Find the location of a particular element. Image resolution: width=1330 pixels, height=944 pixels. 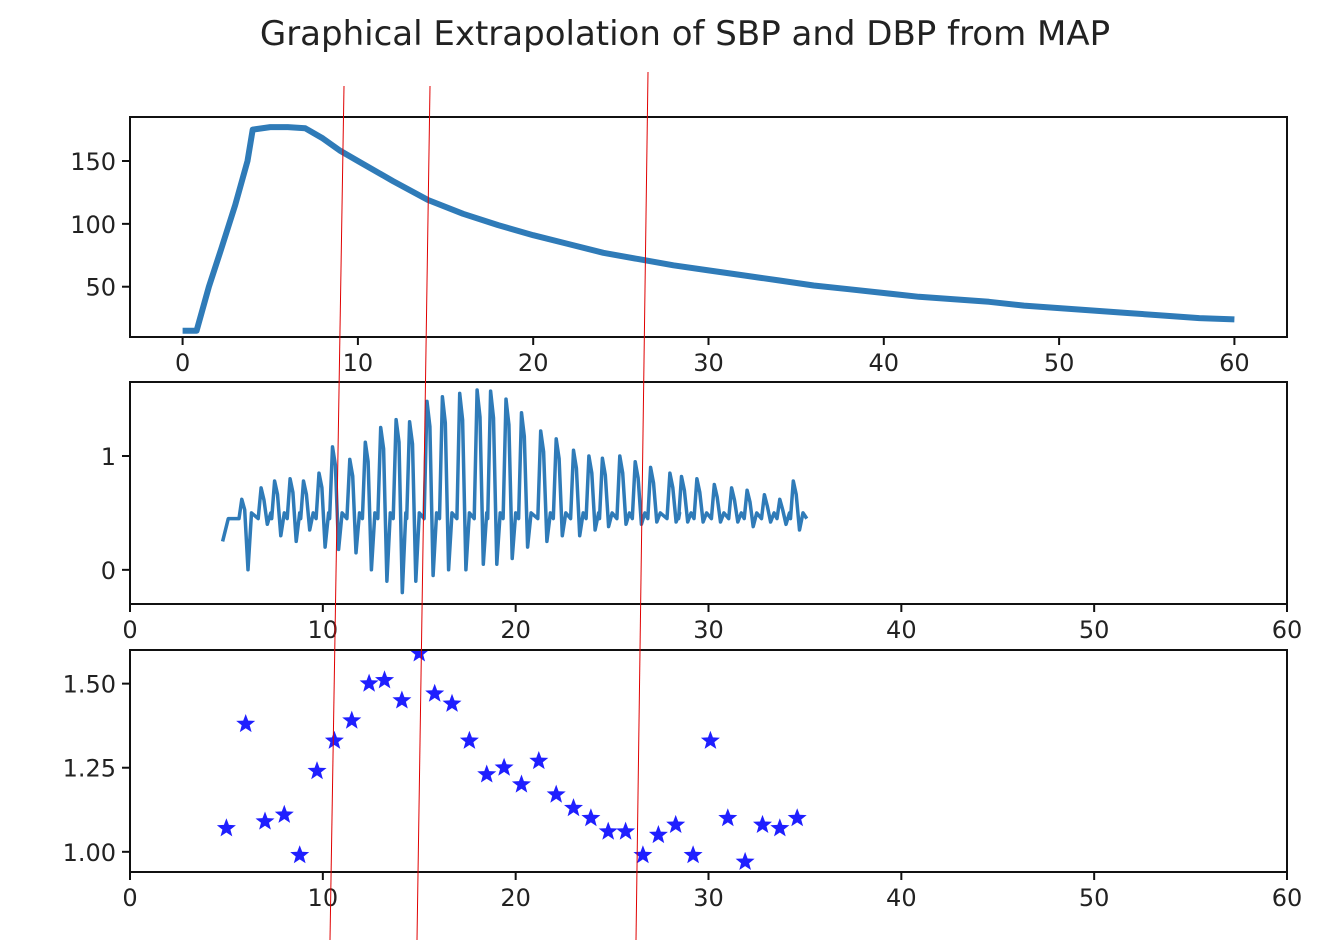

y-tick-label: 1 is located at coordinates (108, 457).